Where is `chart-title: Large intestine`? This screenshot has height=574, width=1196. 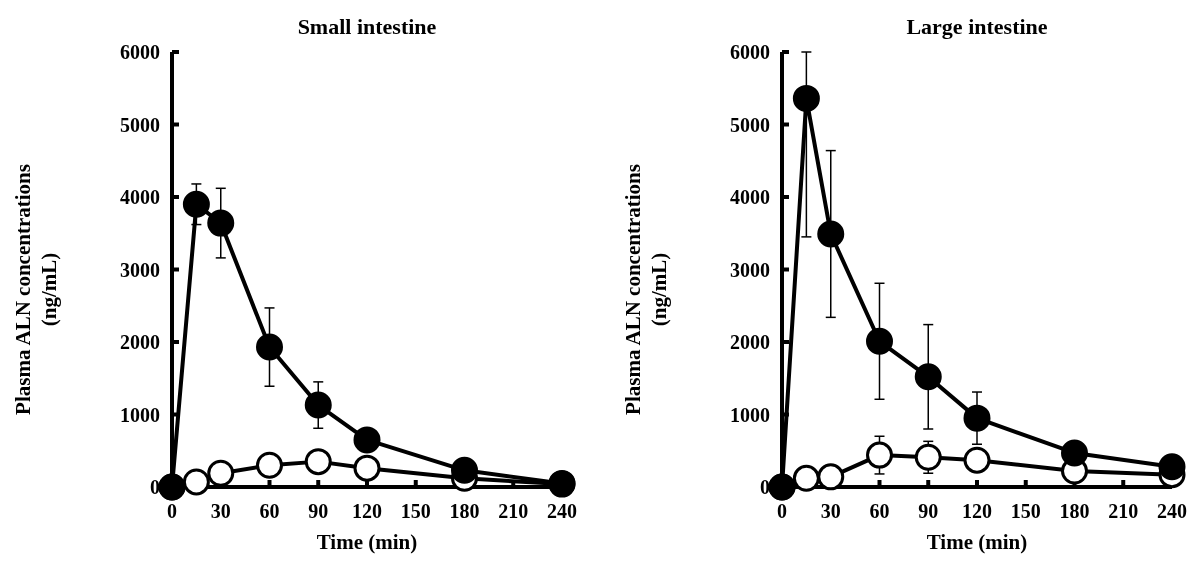 chart-title: Large intestine is located at coordinates (977, 26).